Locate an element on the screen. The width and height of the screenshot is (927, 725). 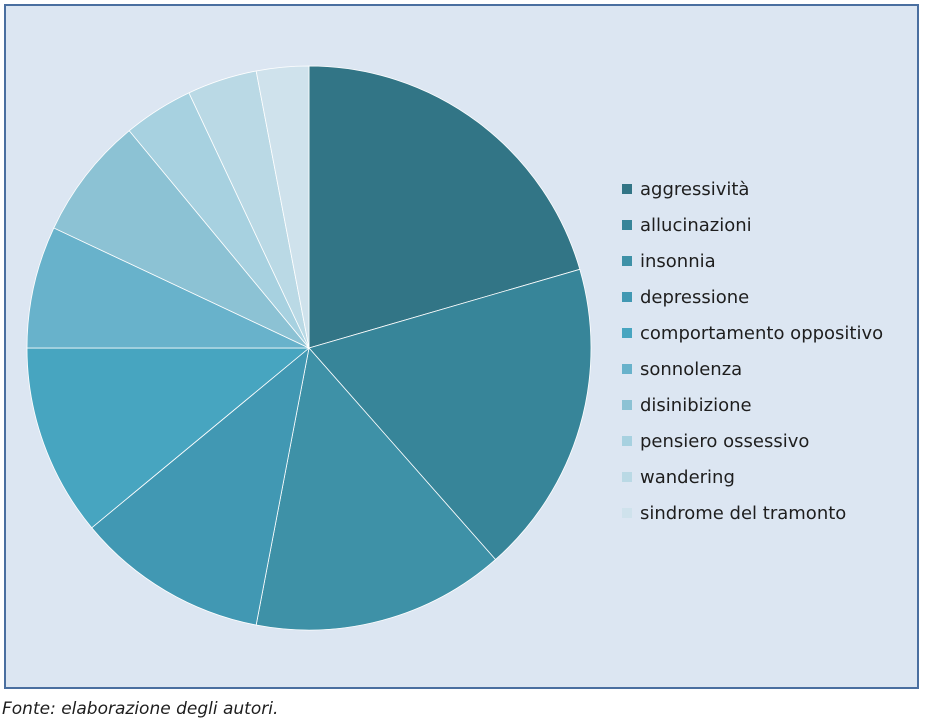
legend-item: aggressività is located at coordinates (752, 189).